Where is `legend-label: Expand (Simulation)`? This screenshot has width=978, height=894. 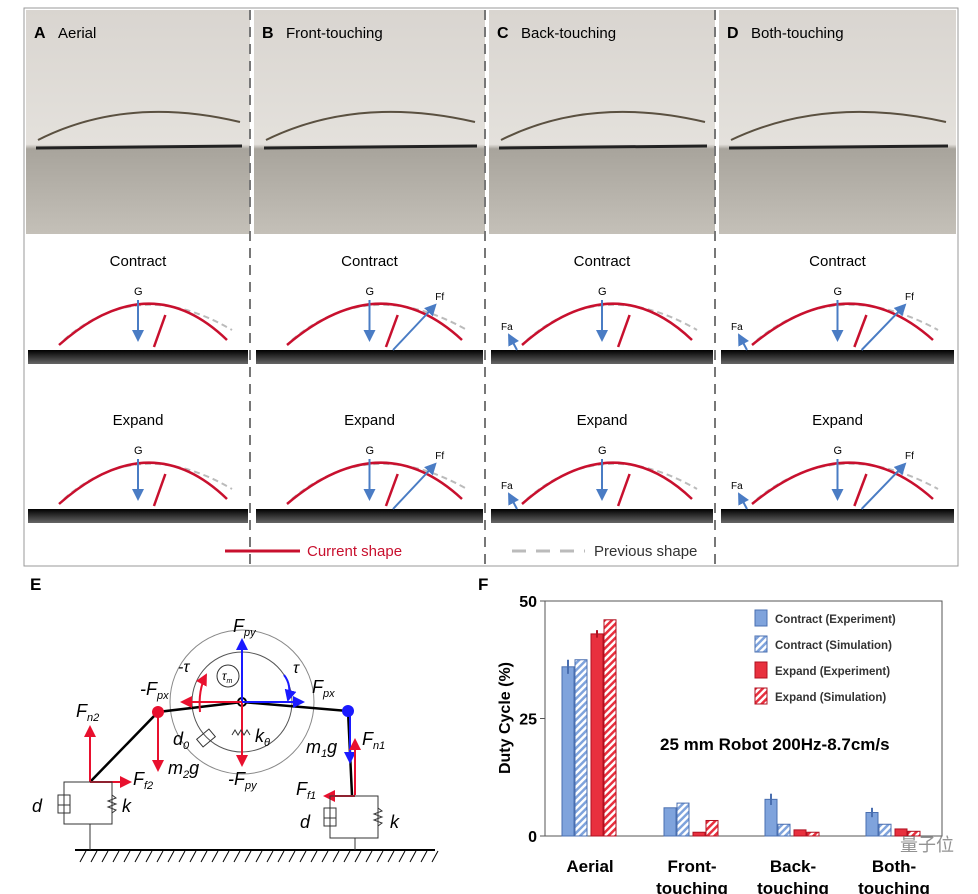 legend-label: Expand (Simulation) is located at coordinates (830, 698).